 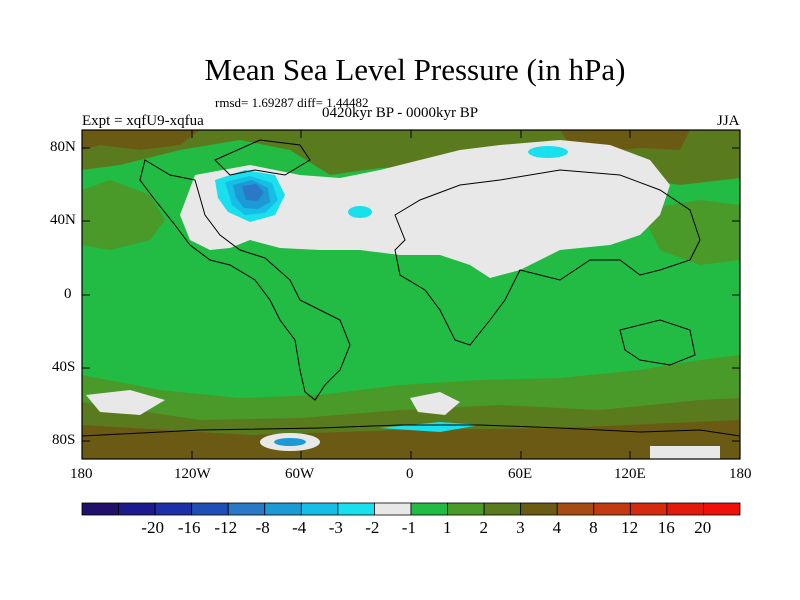 I want to click on colorbar-label: -2, so click(x=372, y=527).